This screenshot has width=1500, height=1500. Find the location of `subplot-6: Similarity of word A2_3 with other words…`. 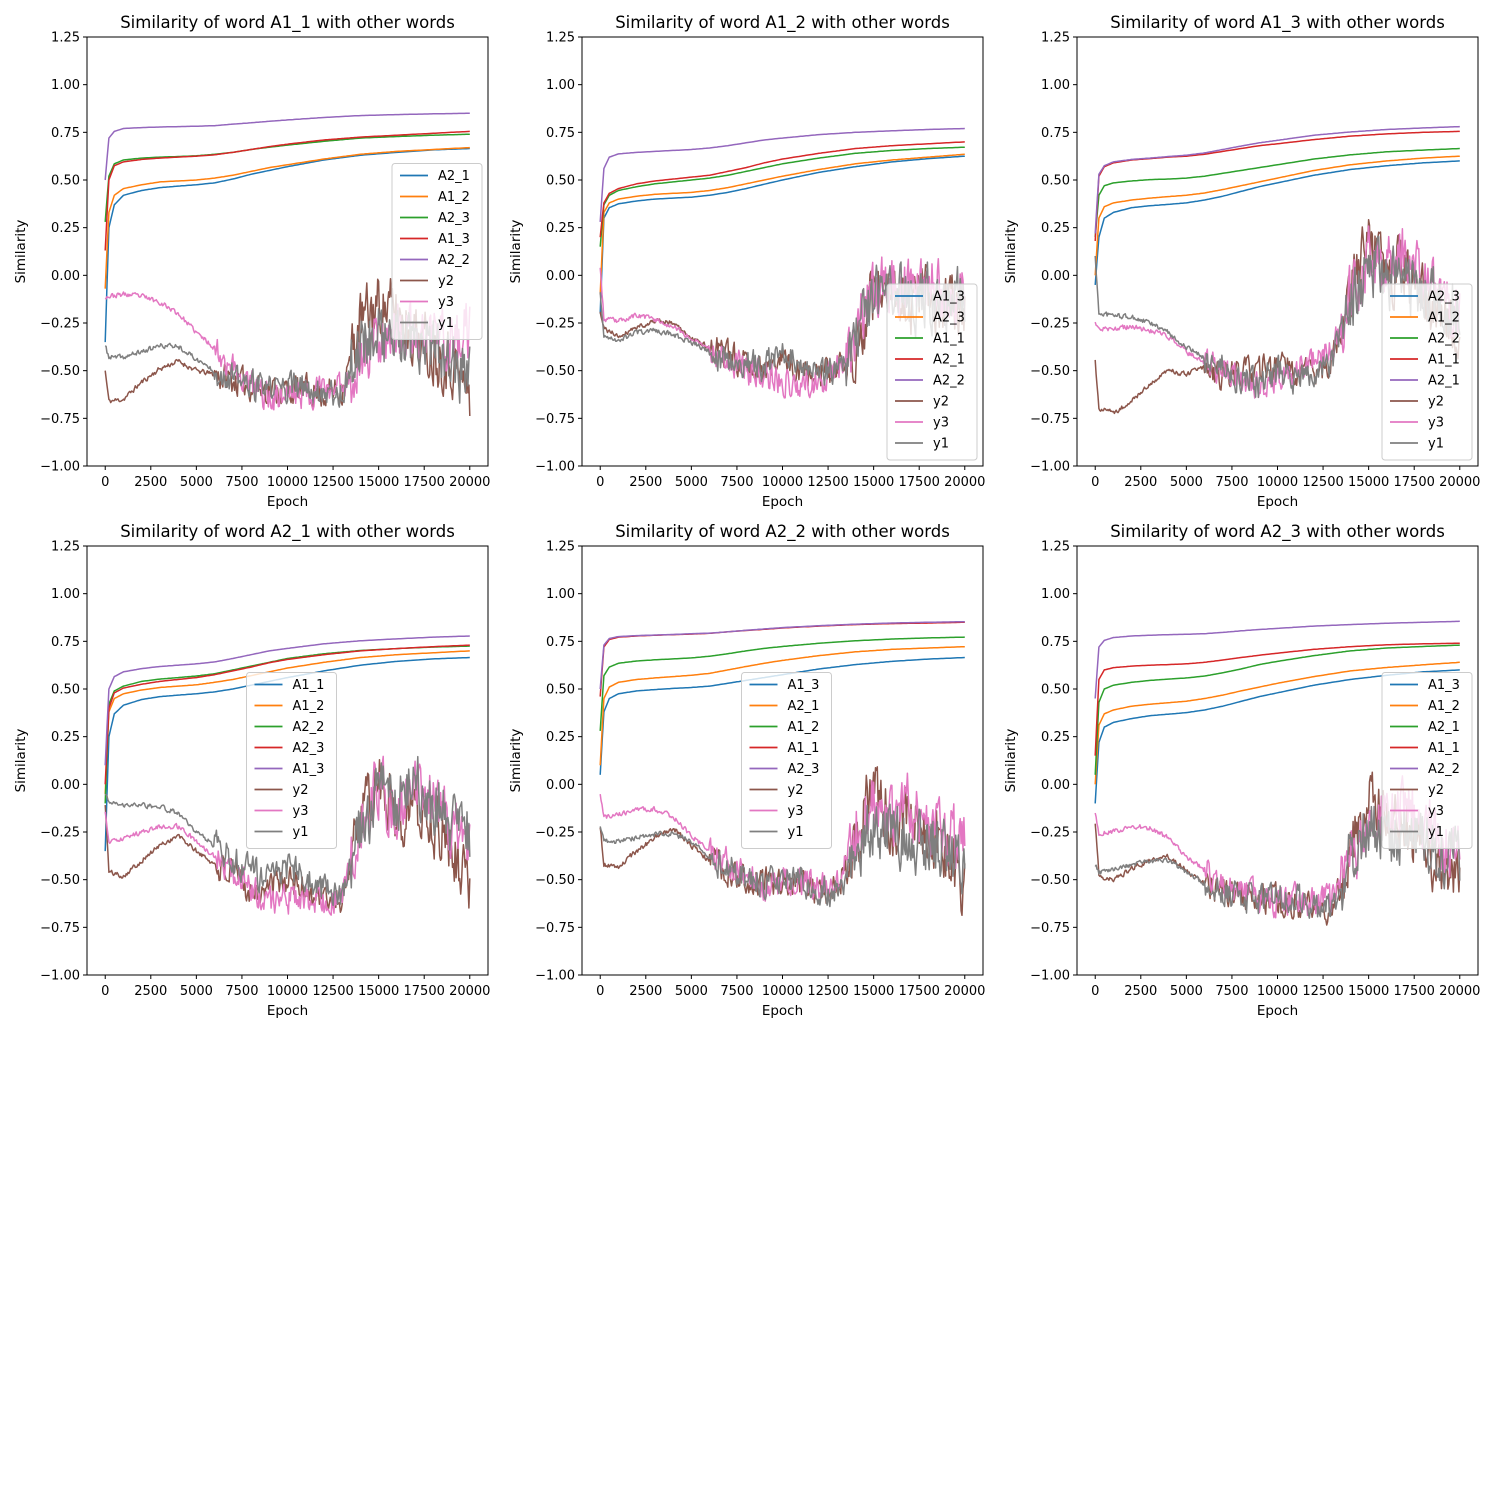

subplot-6: Similarity of word A2_3 with other words… is located at coordinates (1241, 770).